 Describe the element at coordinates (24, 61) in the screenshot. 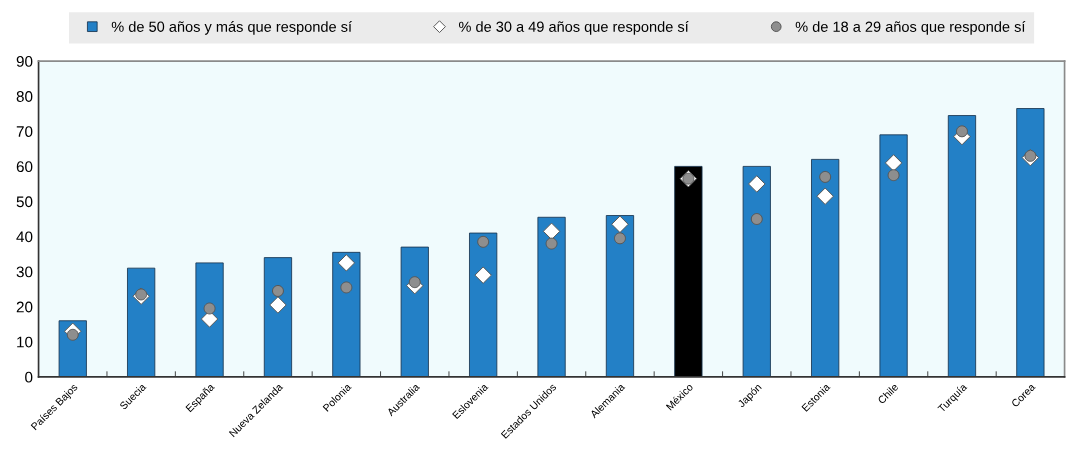

I see `y-tick-label: 90` at that location.